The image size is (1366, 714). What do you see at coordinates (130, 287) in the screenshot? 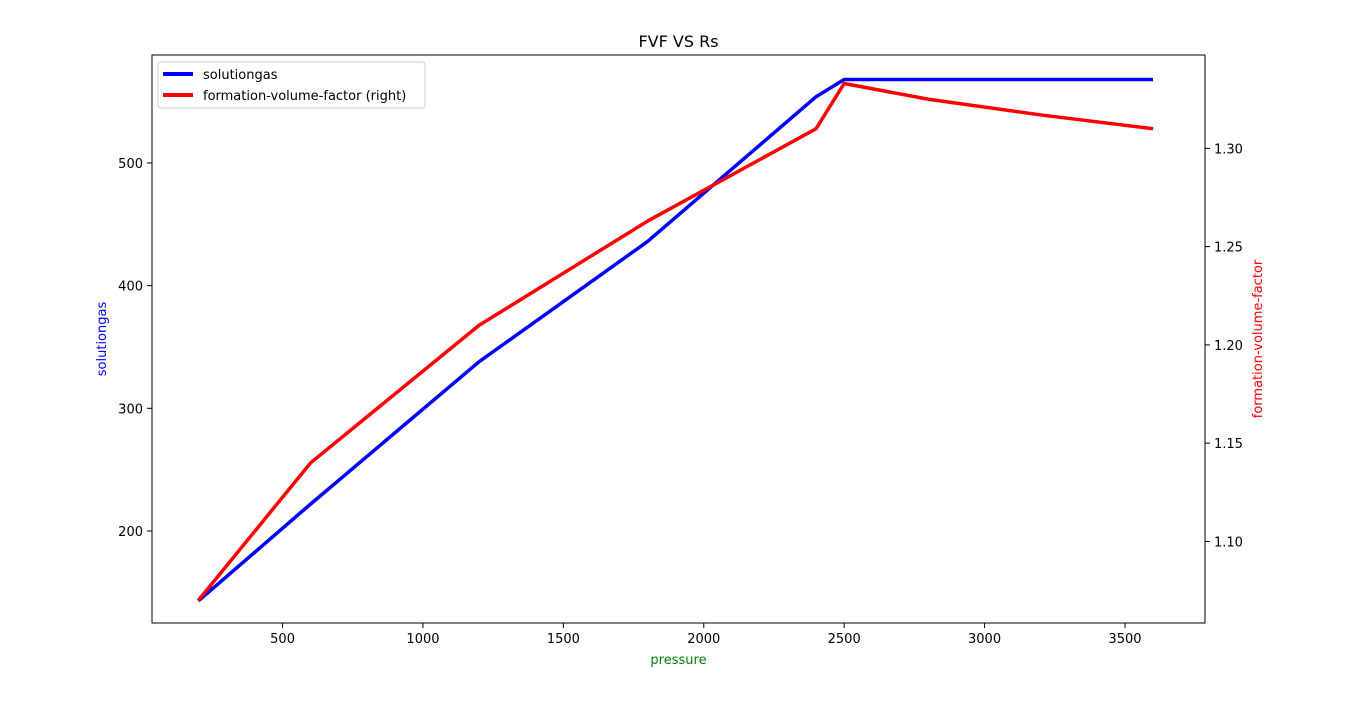
I see `y-tick-label: 400` at bounding box center [130, 287].